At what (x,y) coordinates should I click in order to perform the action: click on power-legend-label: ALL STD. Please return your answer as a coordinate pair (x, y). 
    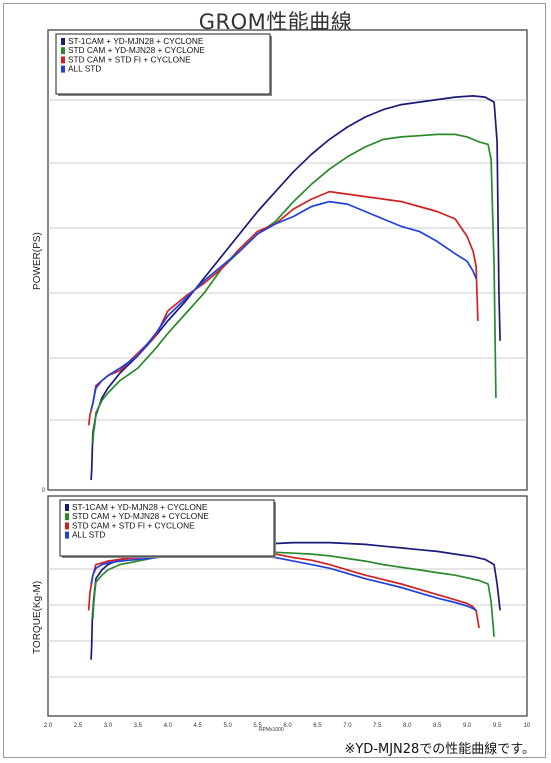
    Looking at the image, I should click on (84, 69).